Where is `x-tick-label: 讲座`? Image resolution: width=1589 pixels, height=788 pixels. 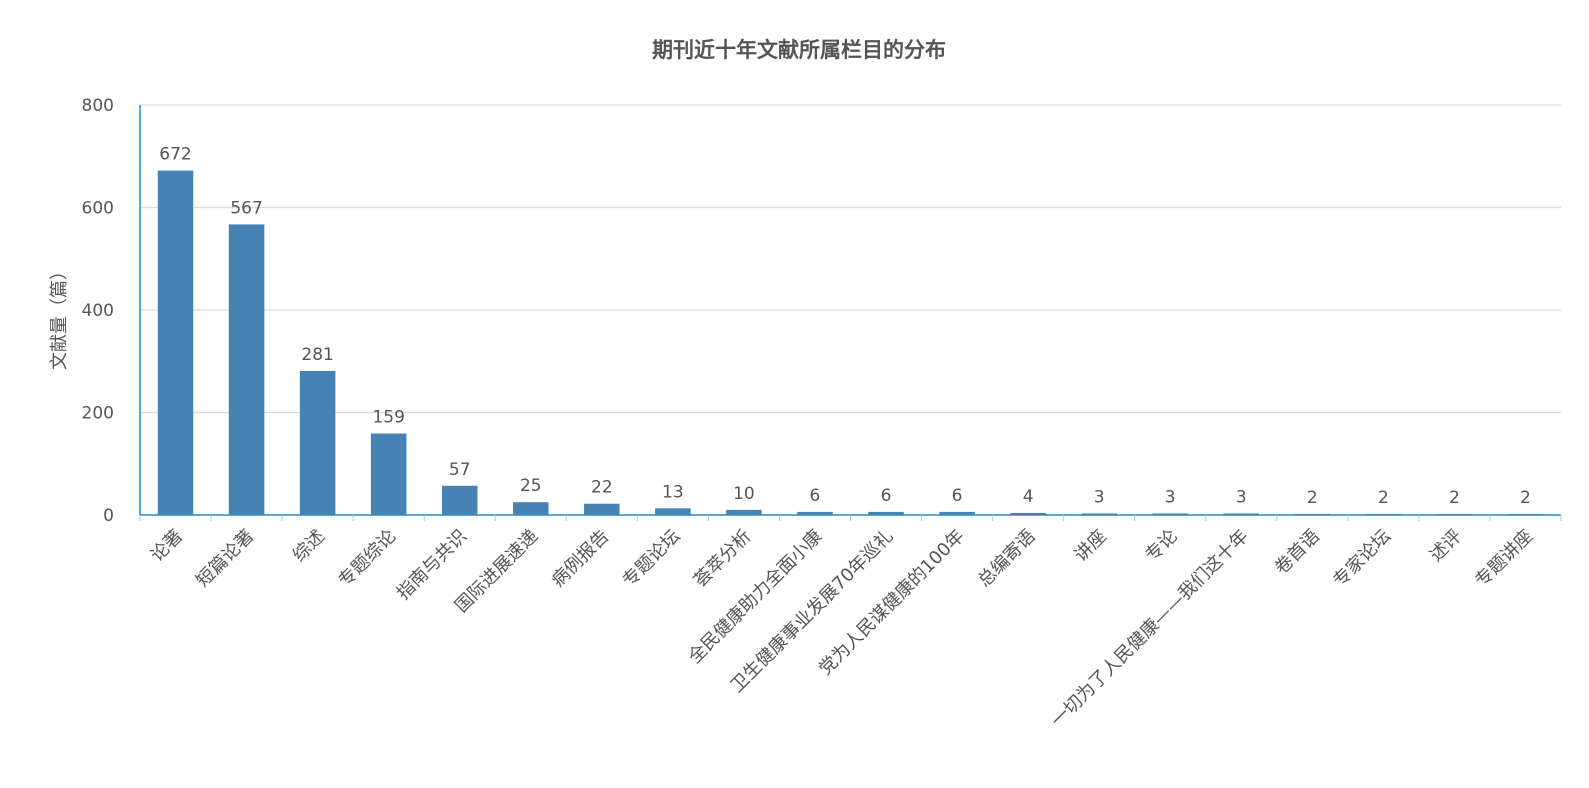 x-tick-label: 讲座 is located at coordinates (1090, 546).